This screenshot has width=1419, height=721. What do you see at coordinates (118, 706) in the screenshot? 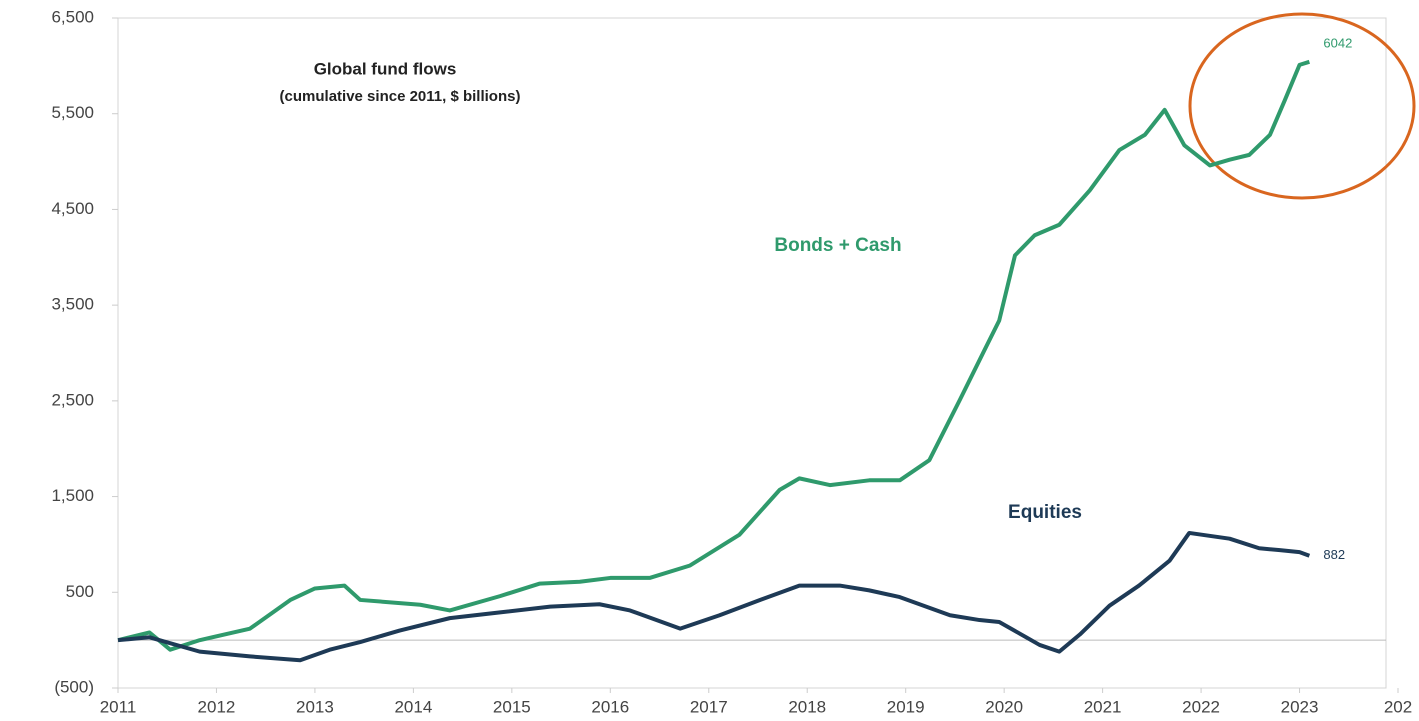
I see `x-tick-label: 2011` at bounding box center [118, 706].